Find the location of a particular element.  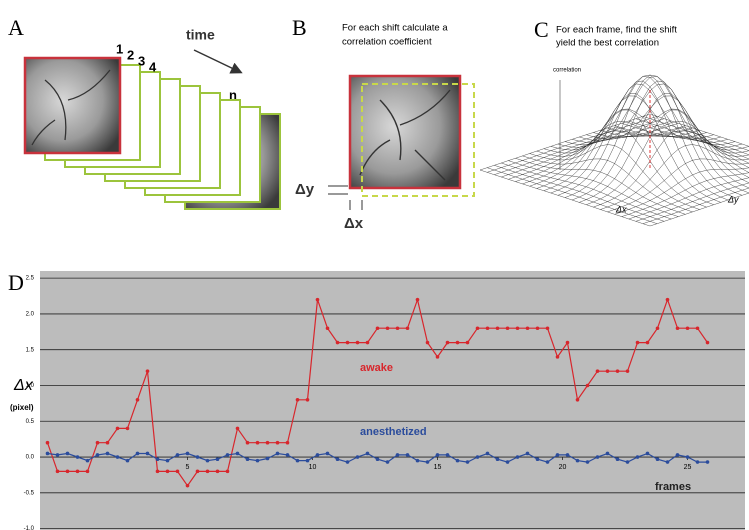

x-axis-label: frames is located at coordinates (673, 487).